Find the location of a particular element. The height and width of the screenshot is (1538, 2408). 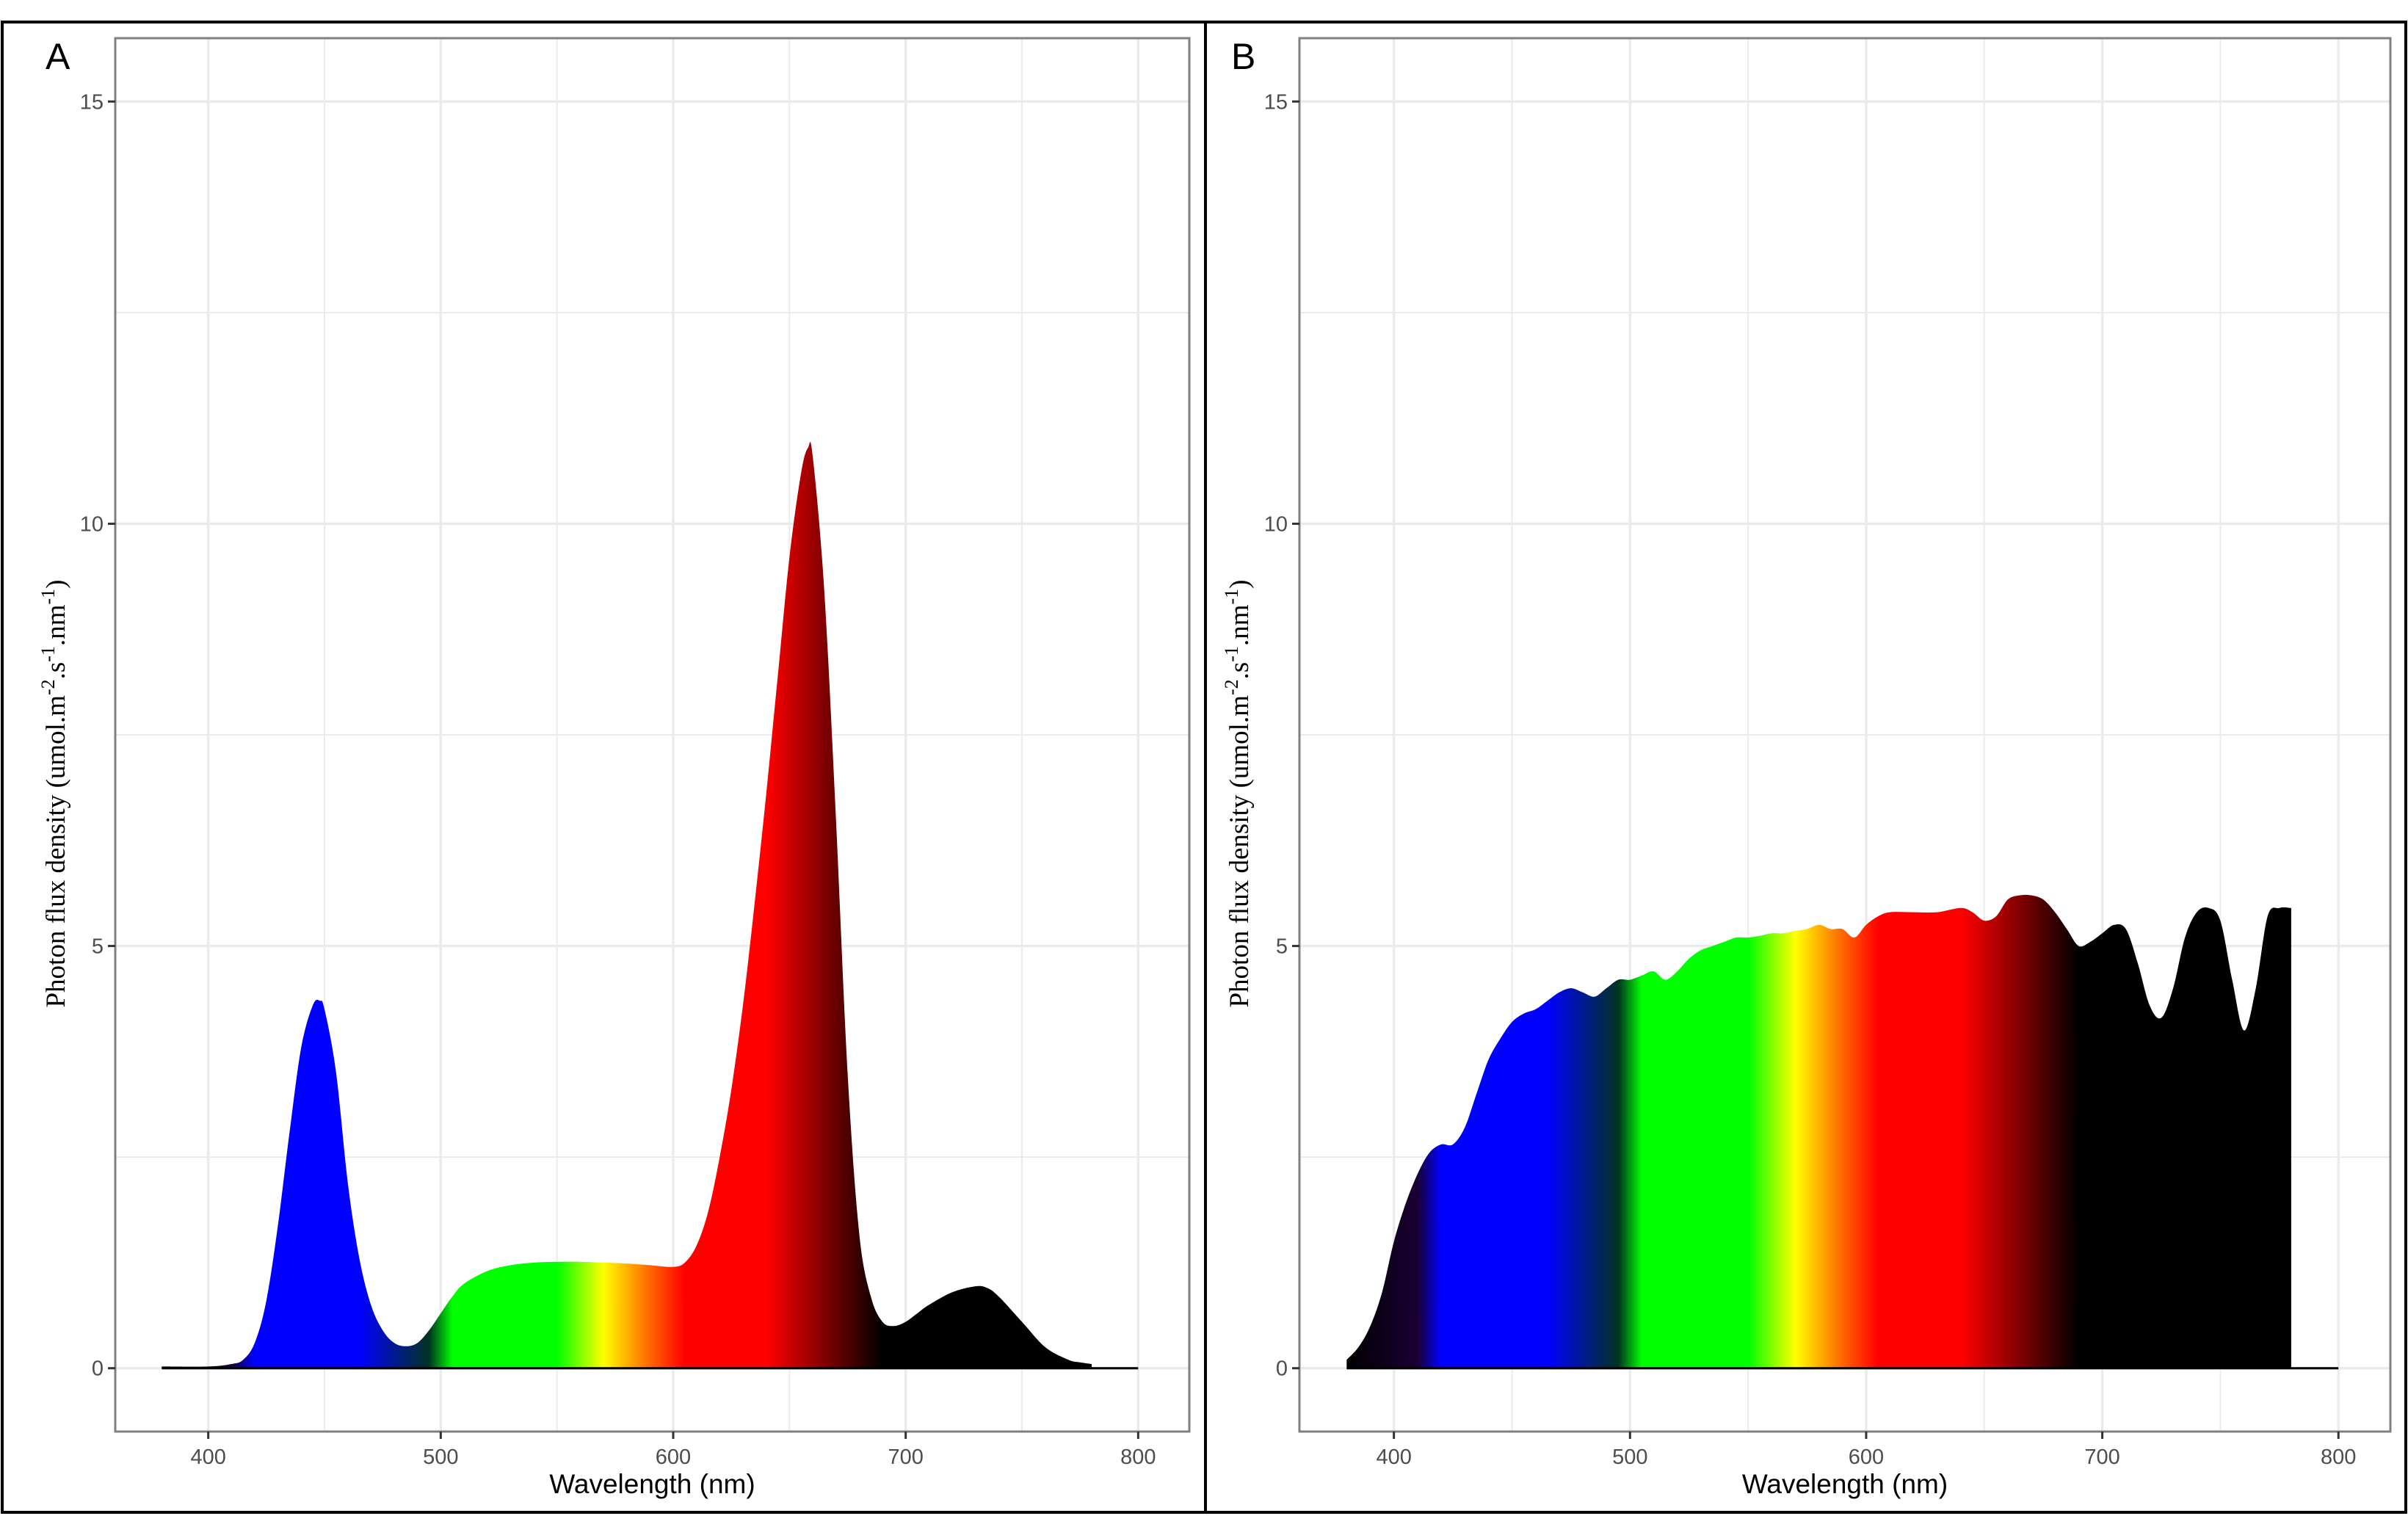

panel-tag: A is located at coordinates (58, 56).